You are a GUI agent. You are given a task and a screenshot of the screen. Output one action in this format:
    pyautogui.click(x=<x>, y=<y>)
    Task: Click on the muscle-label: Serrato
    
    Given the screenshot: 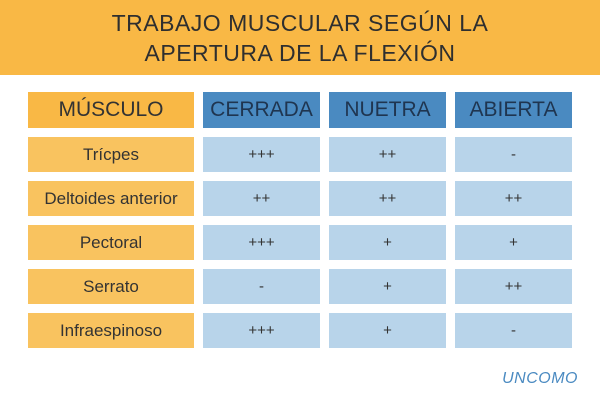 What is the action you would take?
    pyautogui.click(x=111, y=286)
    